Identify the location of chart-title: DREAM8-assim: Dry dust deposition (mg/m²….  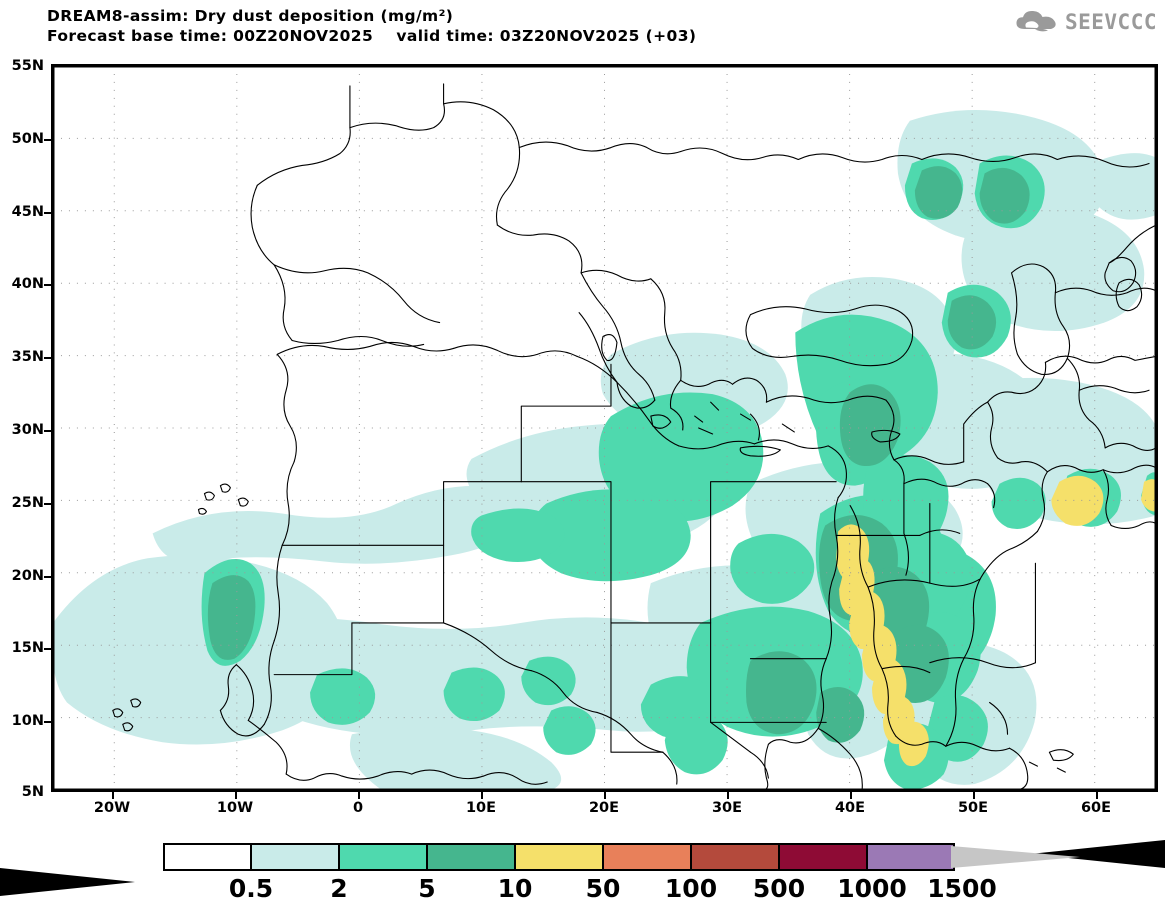
(250, 16).